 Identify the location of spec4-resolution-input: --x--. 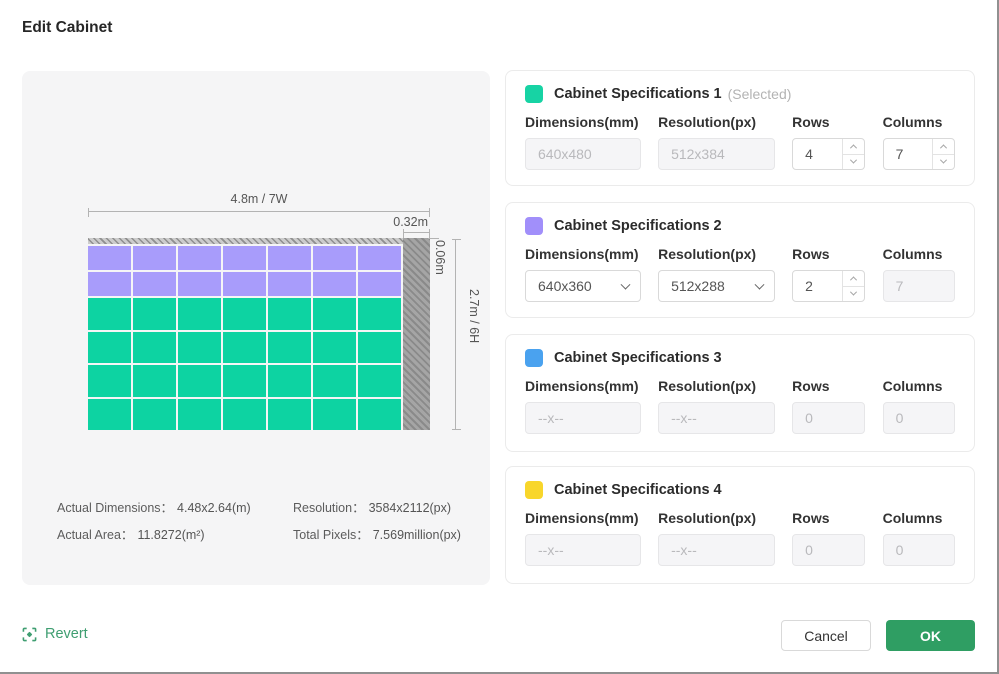
(717, 550).